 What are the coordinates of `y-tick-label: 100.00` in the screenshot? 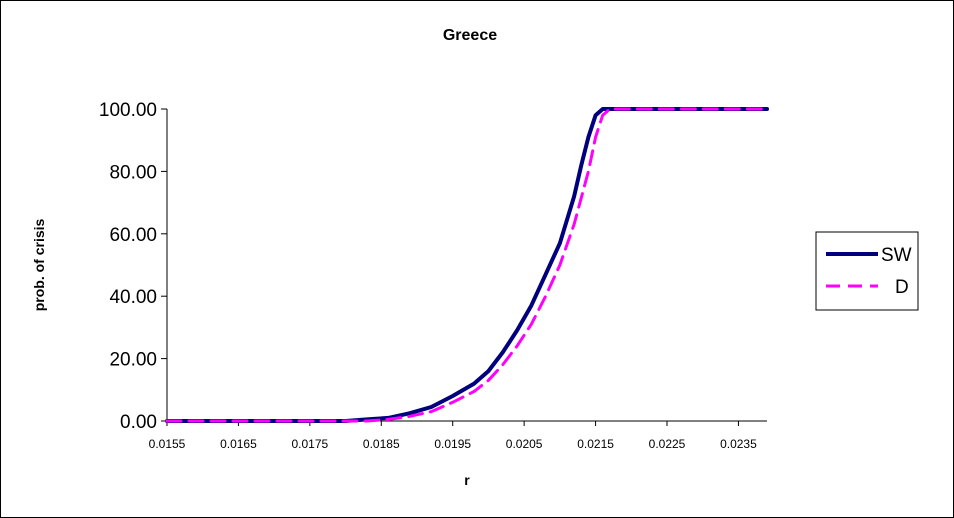 It's located at (128, 110).